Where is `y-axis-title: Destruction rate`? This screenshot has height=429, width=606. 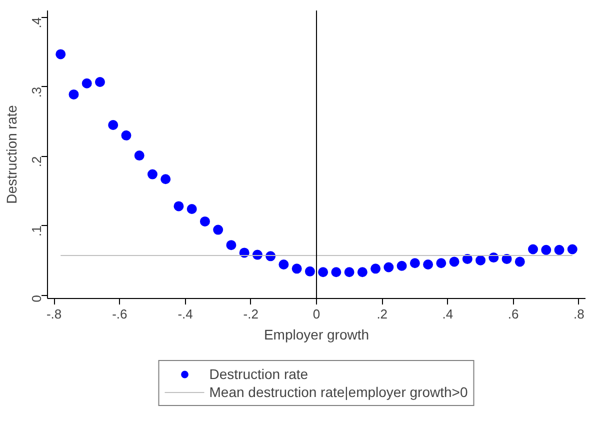
y-axis-title: Destruction rate is located at coordinates (12, 154).